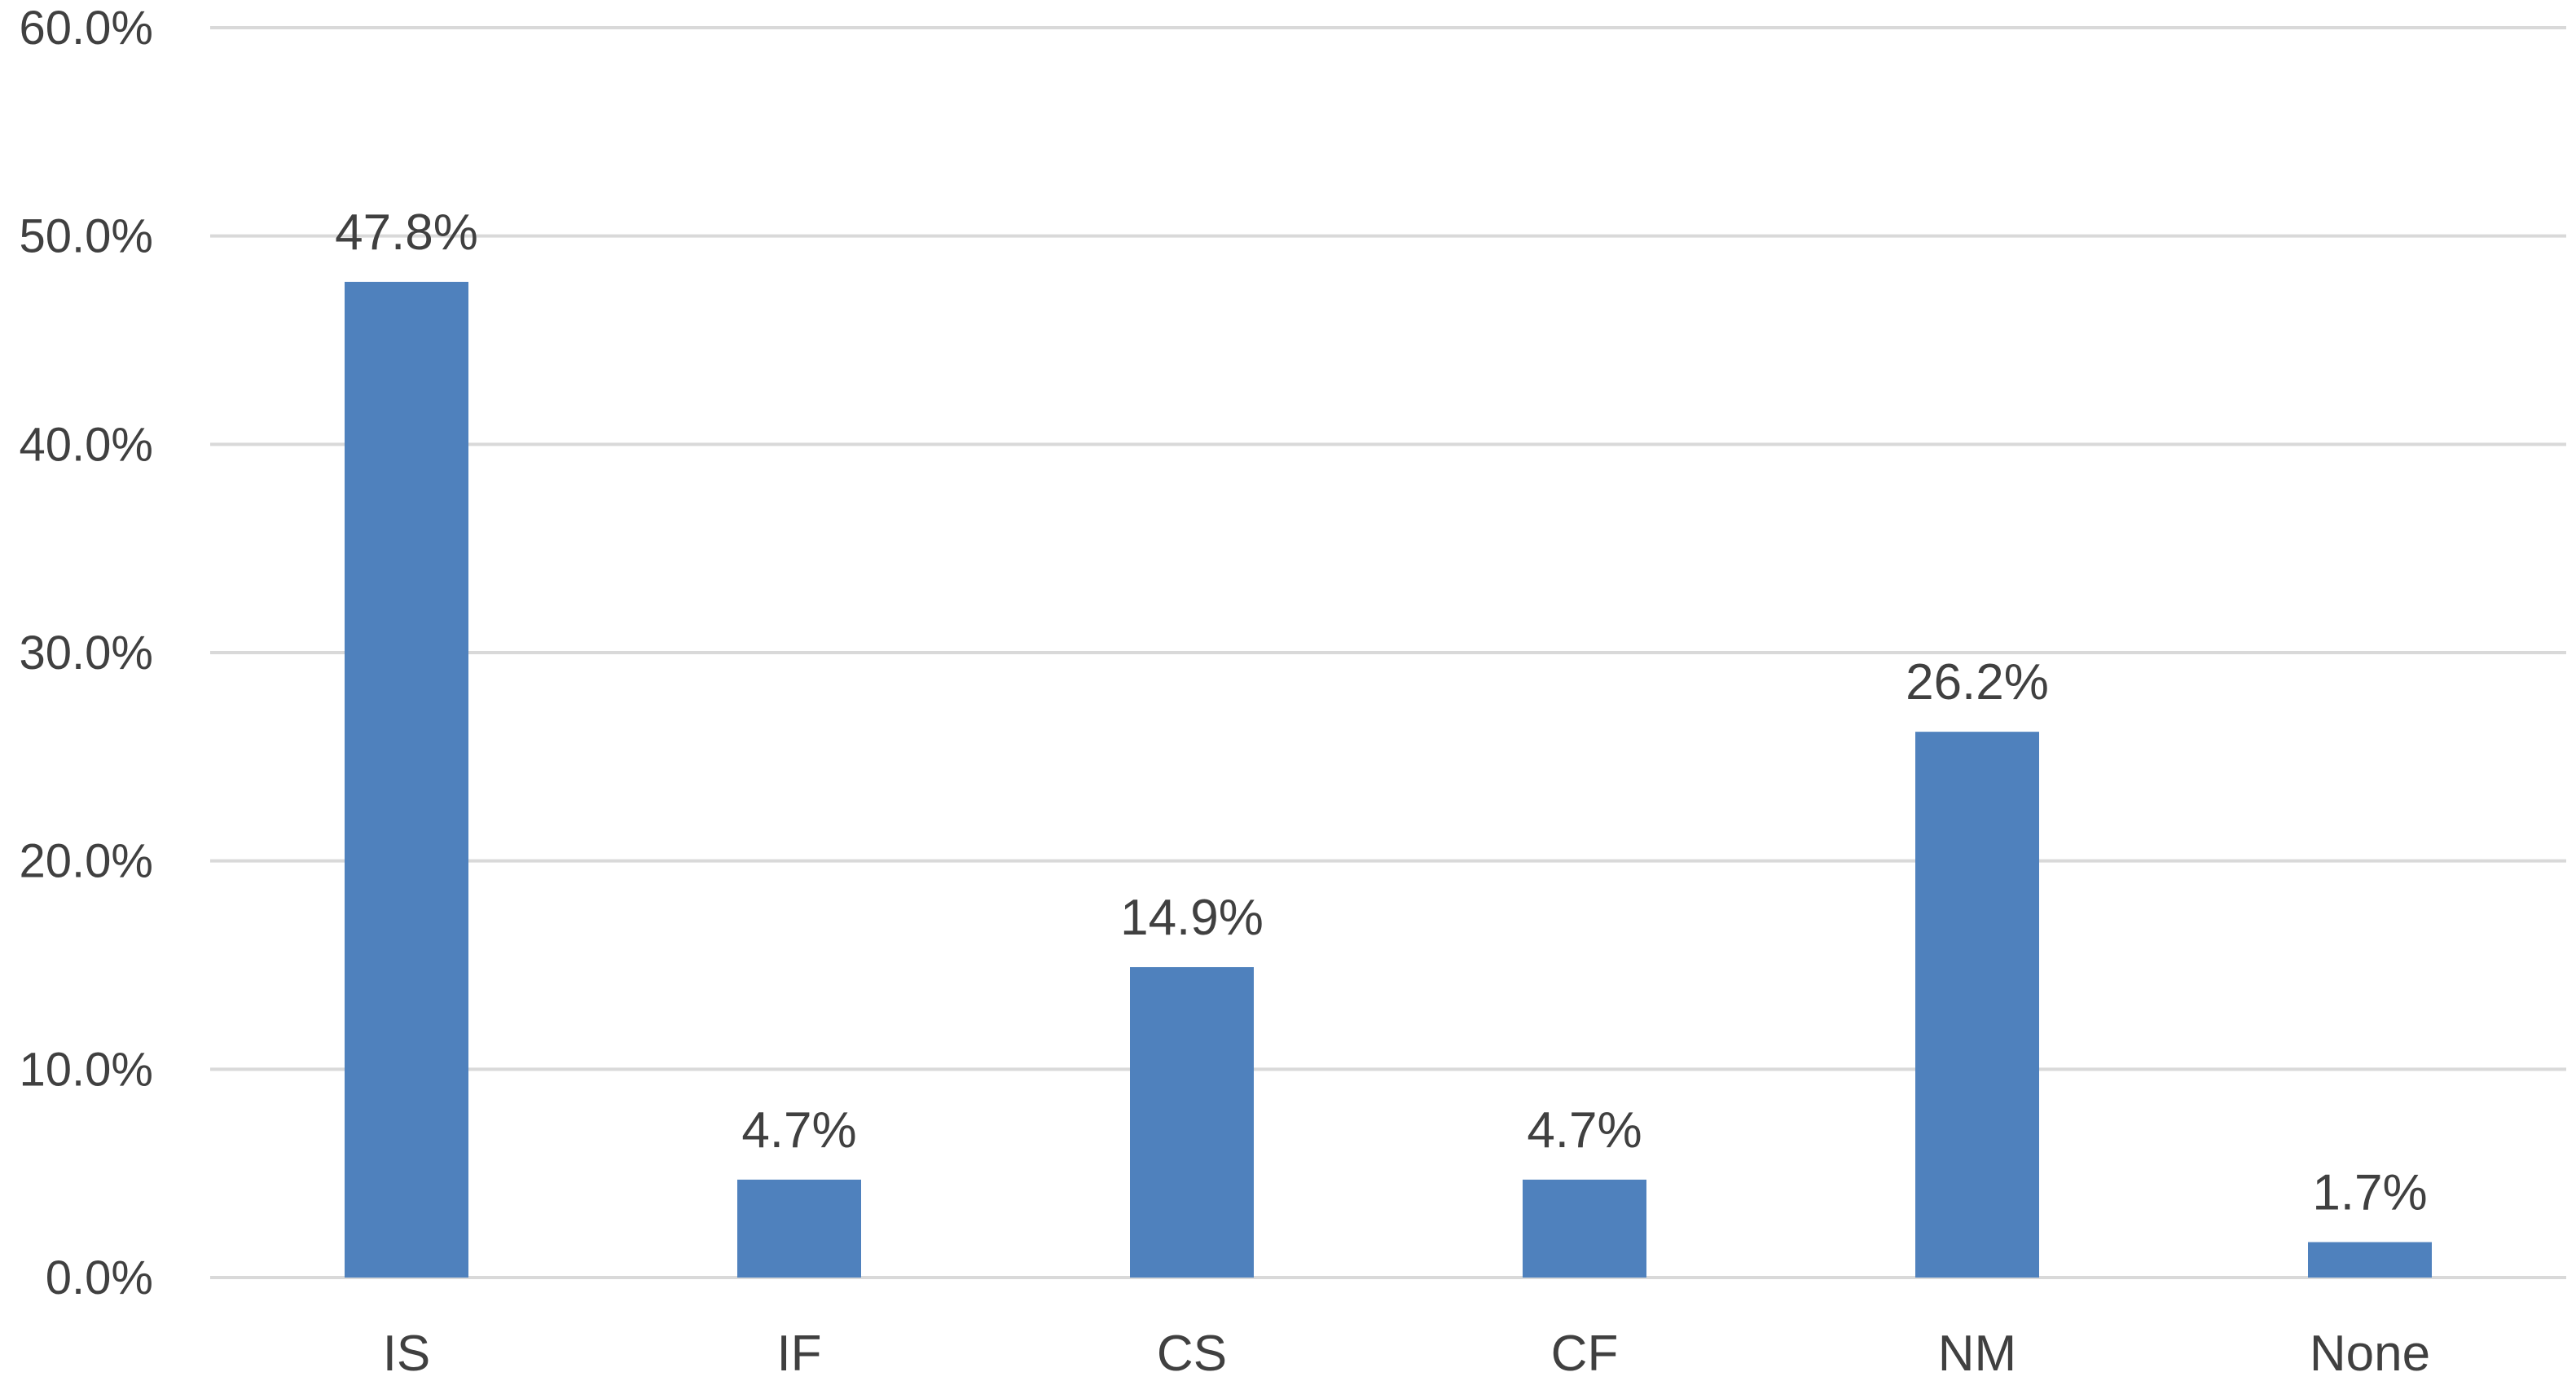 This screenshot has height=1381, width=2576. I want to click on y-axis-tick-labels: 0.0% 10.0% 20.0% 30.0% 40.0% 50.0% 60.0%, so click(86, 653).